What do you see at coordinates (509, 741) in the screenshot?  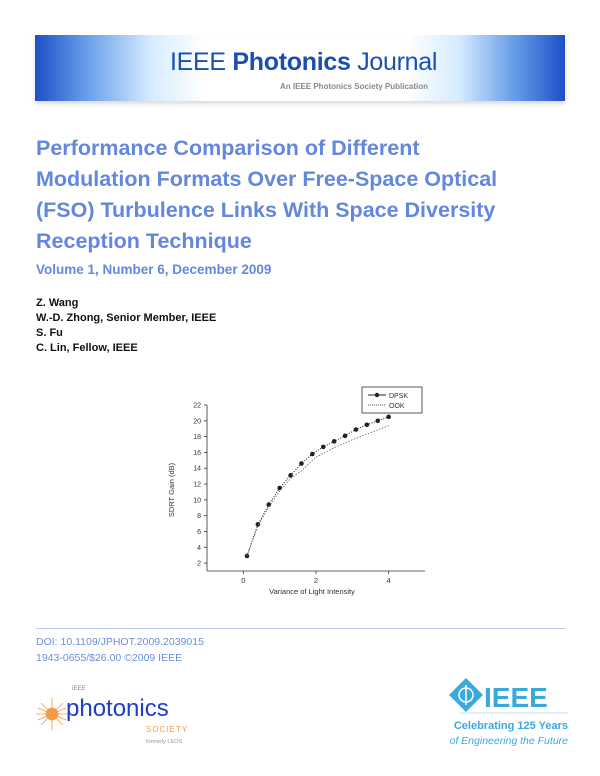 I see `ieee-tagline-2: of Engineering the Future` at bounding box center [509, 741].